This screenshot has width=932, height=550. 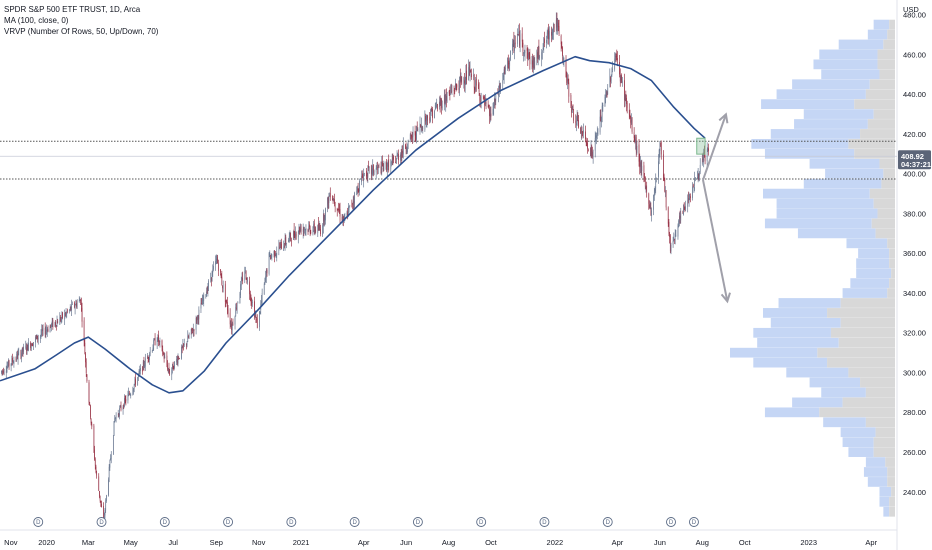 What do you see at coordinates (72, 9) in the screenshot?
I see `legend-symbol: SPDR S&P 500 ETF TRUST, 1D, Arca` at bounding box center [72, 9].